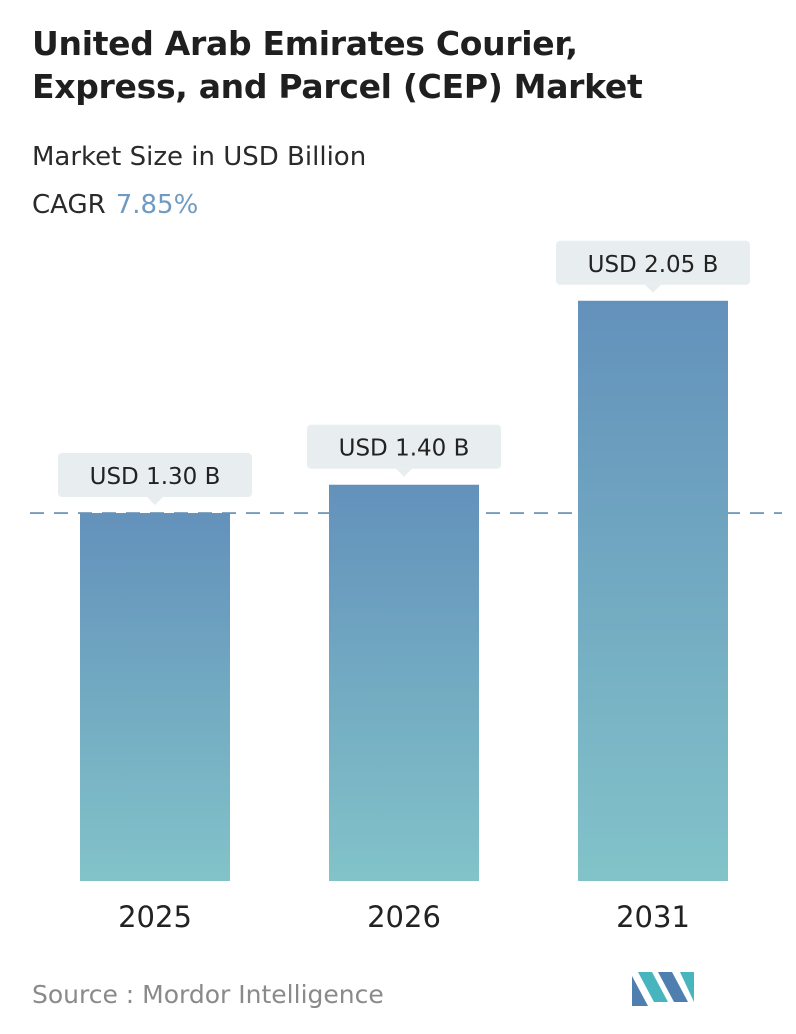 This screenshot has height=1034, width=796. What do you see at coordinates (404, 682) in the screenshot?
I see `bar-2026` at bounding box center [404, 682].